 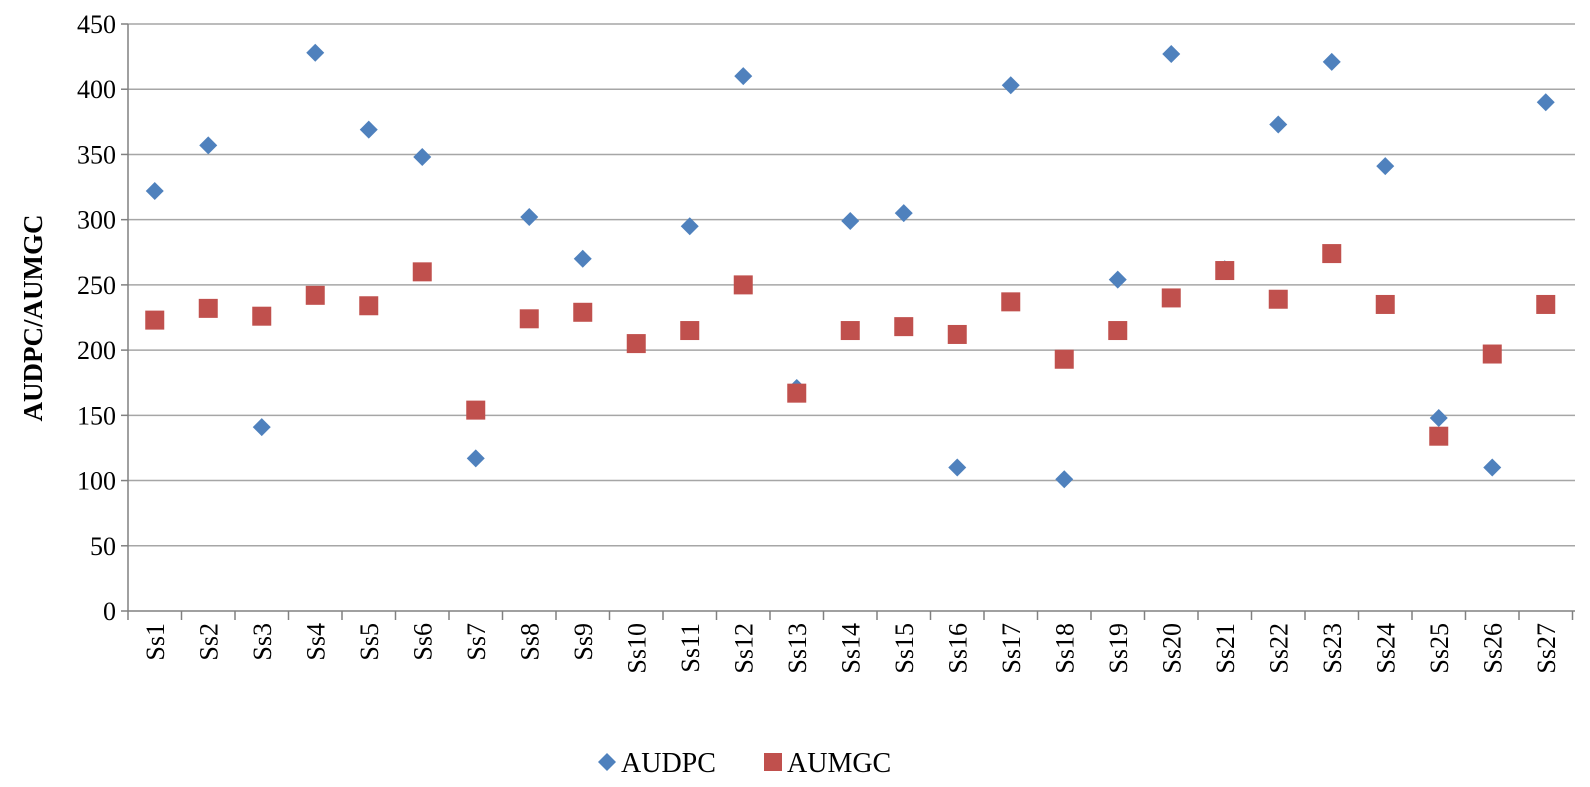 I want to click on legend-item-audpc: AUDPC, so click(x=657, y=763).